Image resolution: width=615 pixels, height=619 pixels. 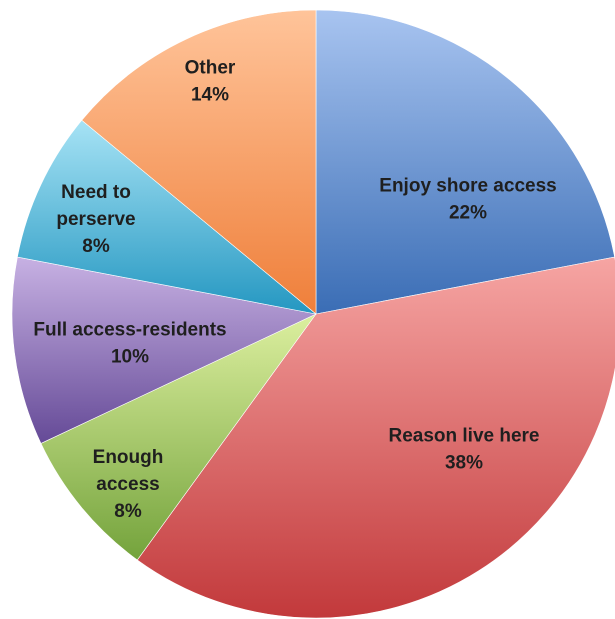 I want to click on slice-label-line: Enjoy shore access, so click(x=467, y=186).